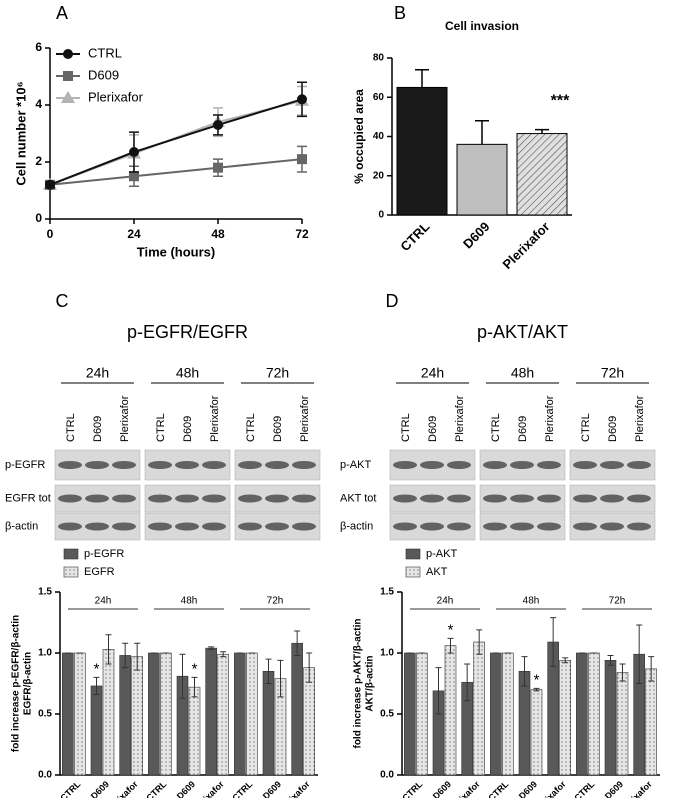 This screenshot has height=798, width=677. What do you see at coordinates (379, 97) in the screenshot?
I see `y-tick-label: 60` at bounding box center [379, 97].